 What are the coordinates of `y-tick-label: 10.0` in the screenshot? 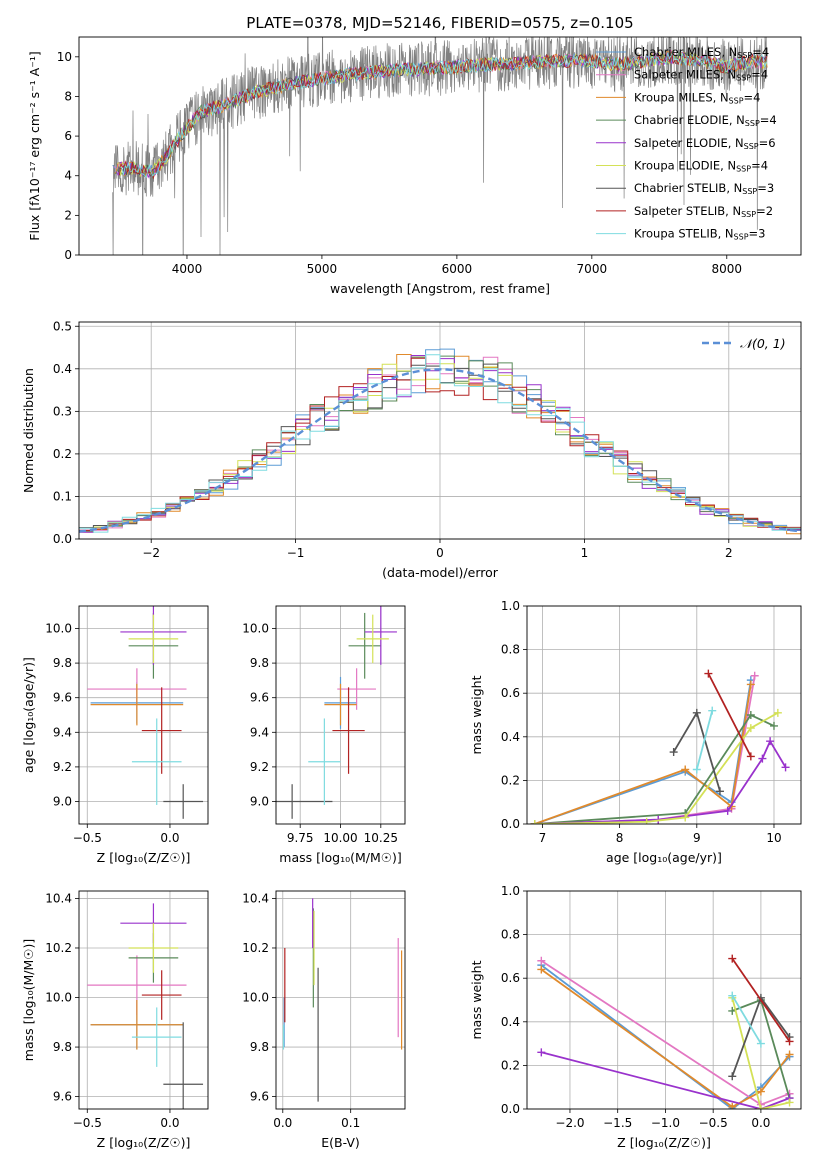 It's located at (255, 628).